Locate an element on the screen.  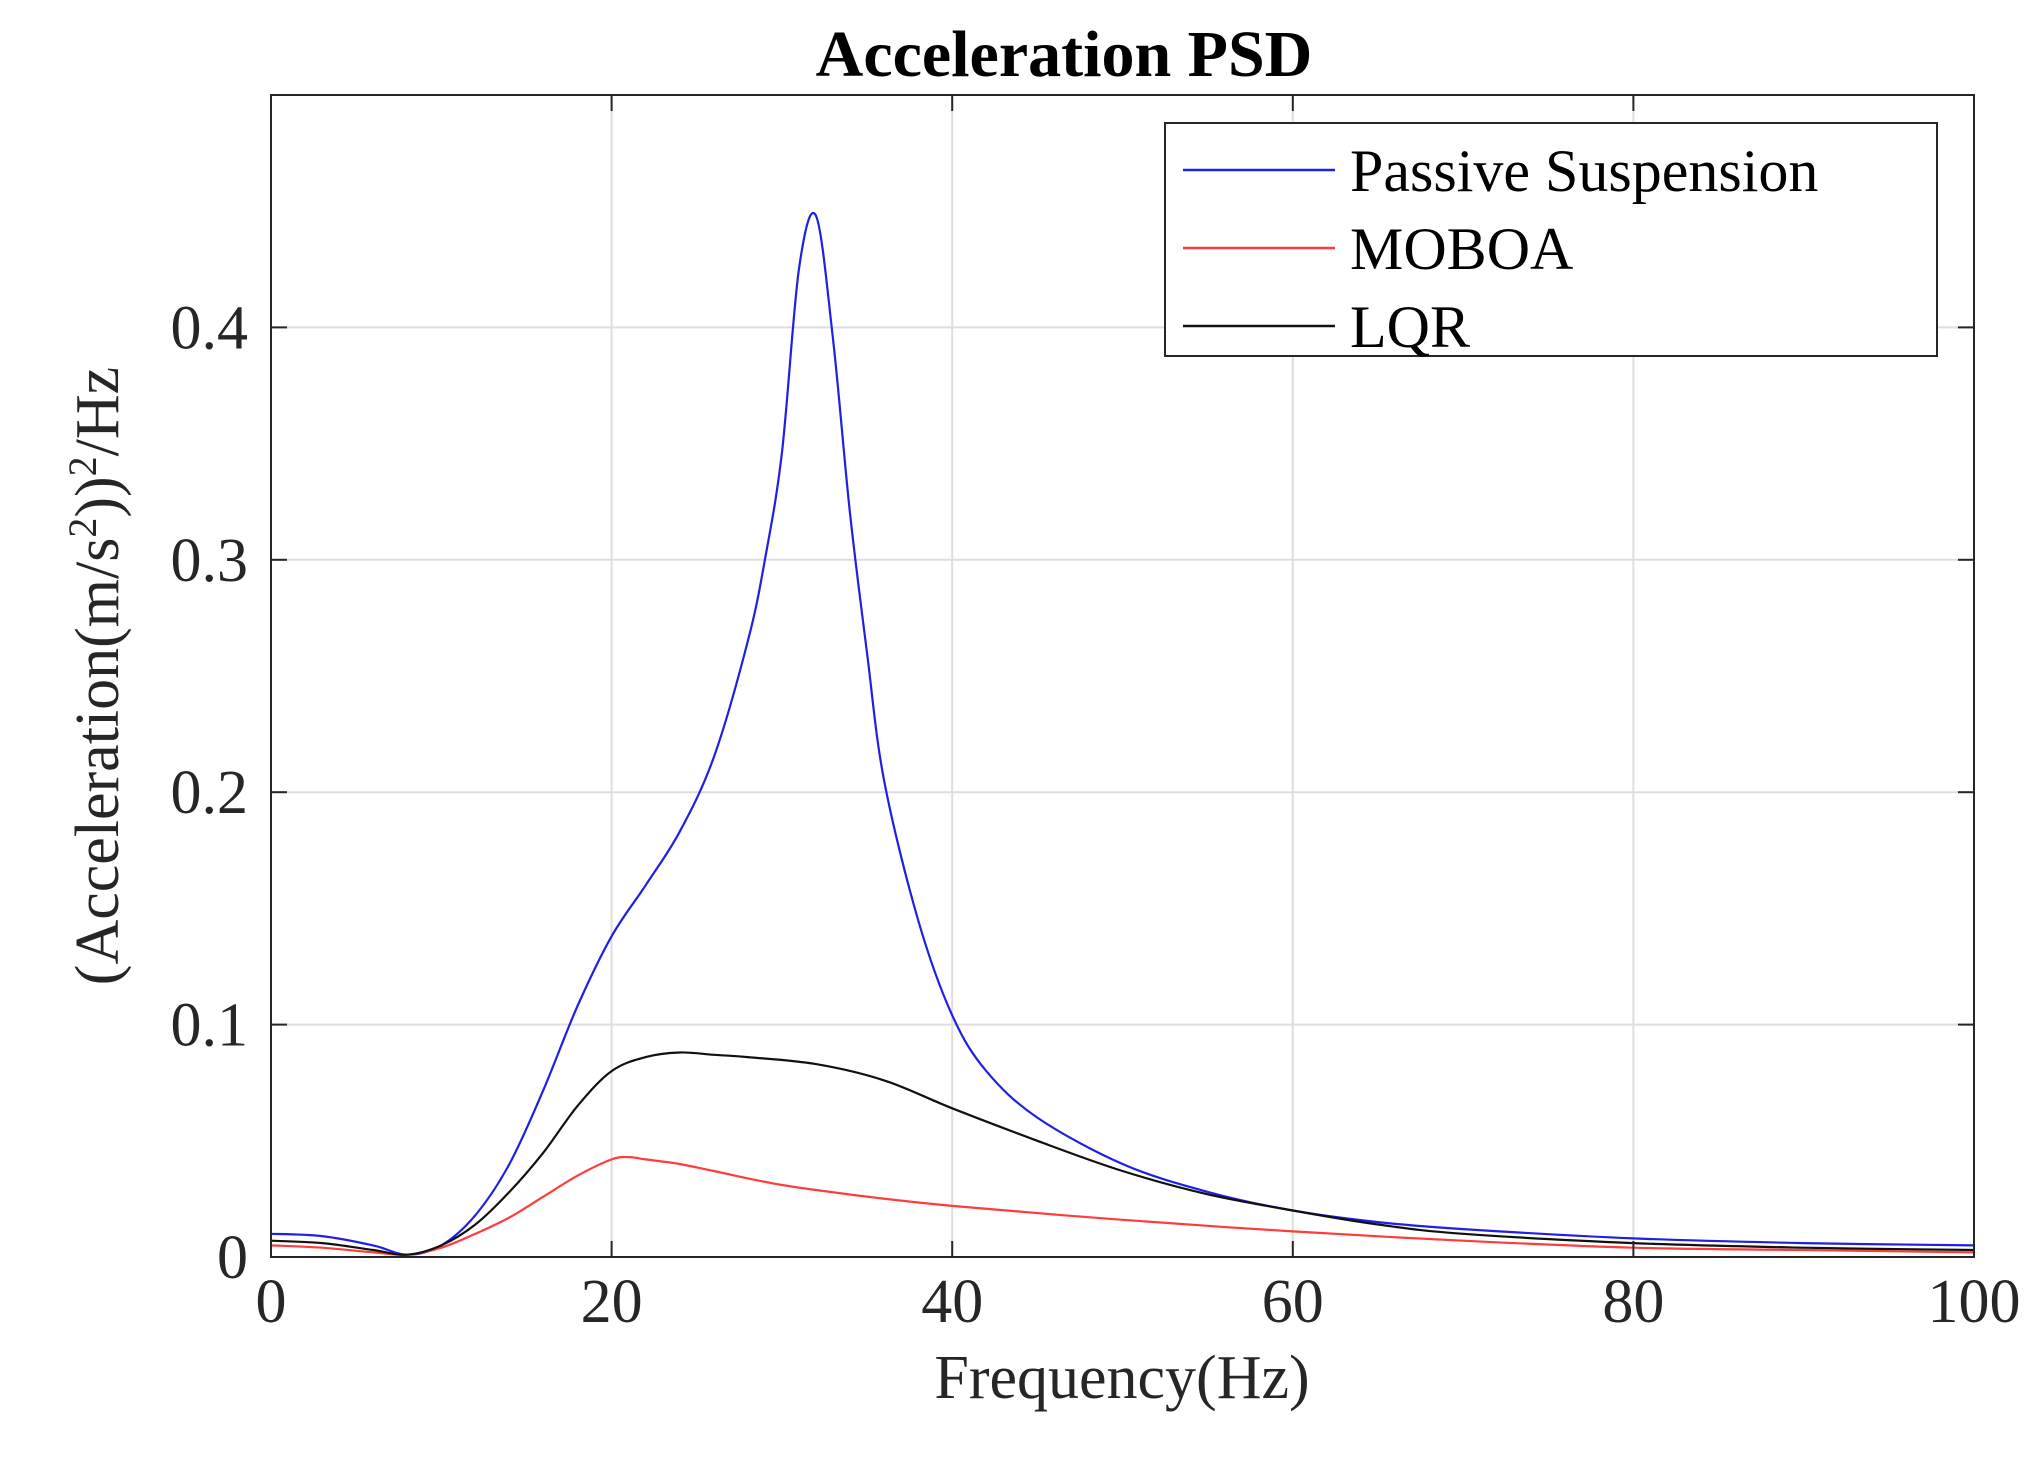
legend-label-lqr: LQR is located at coordinates (1410, 327).